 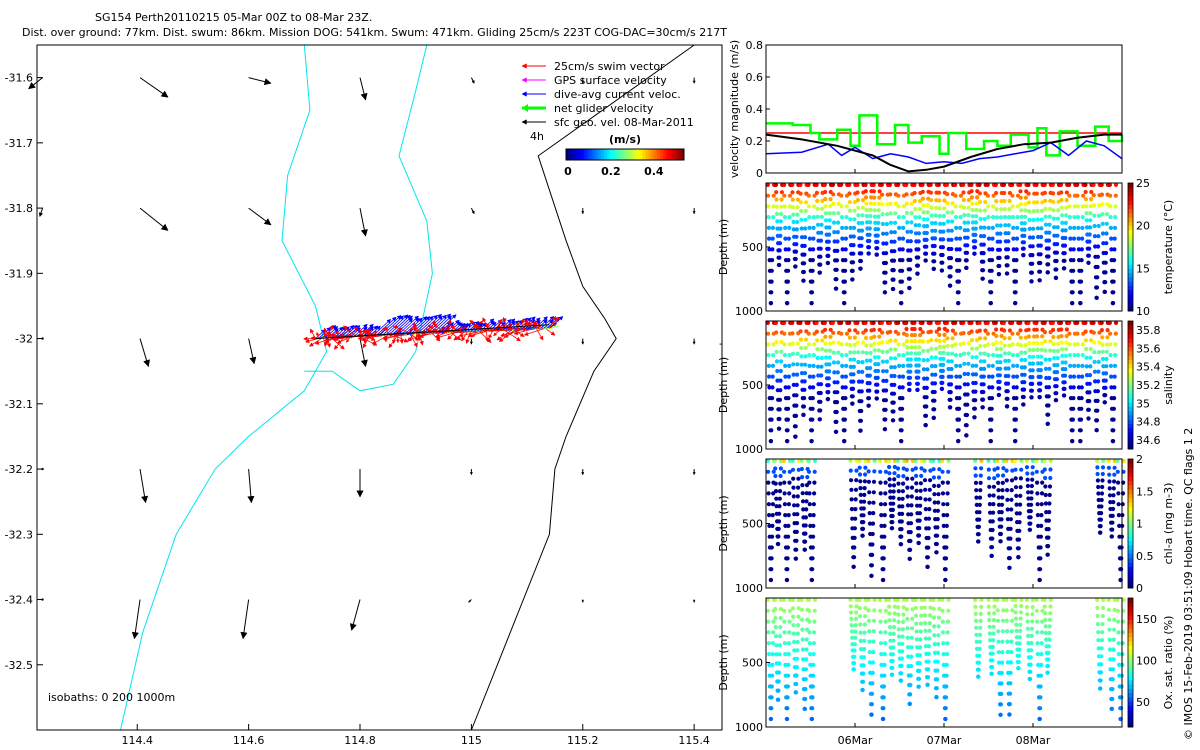 I want to click on sfc-vector, so click(x=694, y=80).